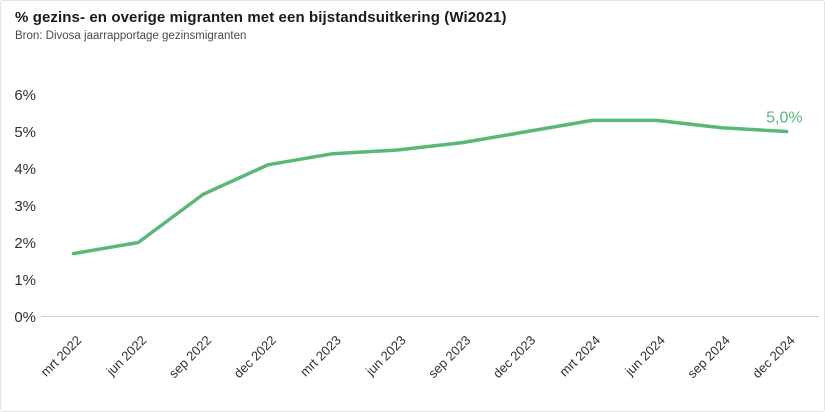  I want to click on end-value-label: 5,0%, so click(784, 118).